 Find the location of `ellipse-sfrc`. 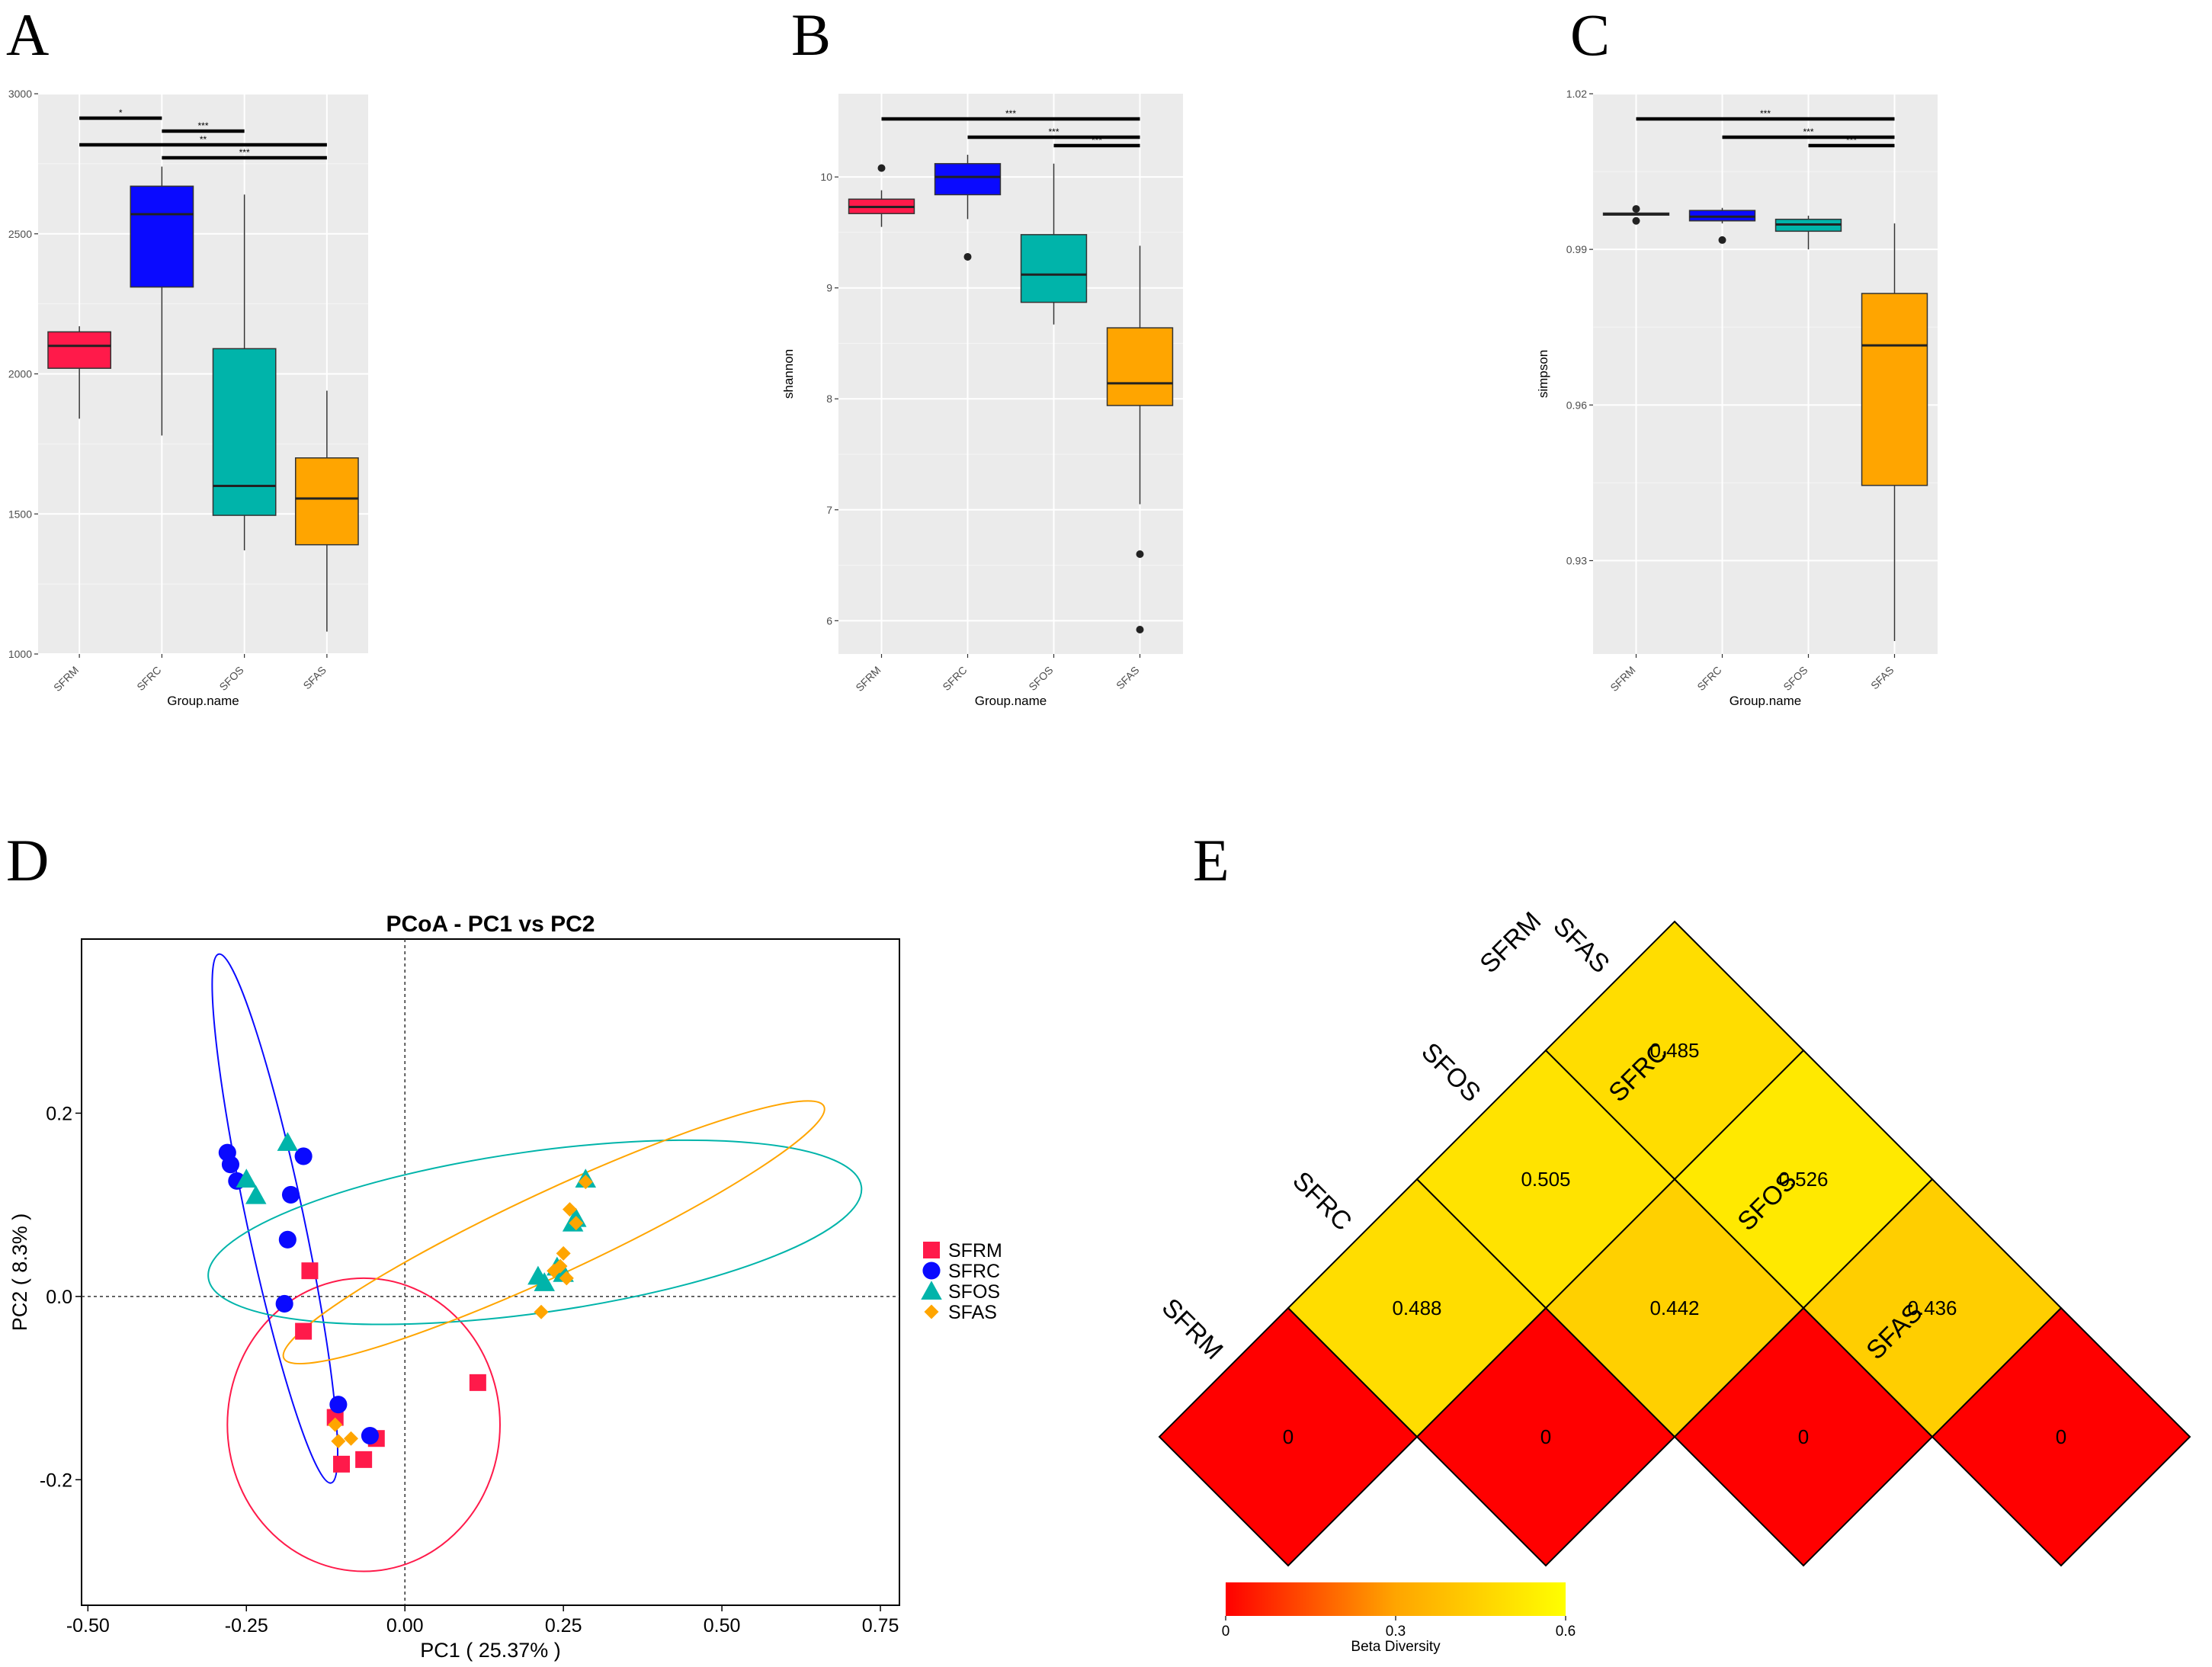

ellipse-sfrc is located at coordinates (275, 1218).